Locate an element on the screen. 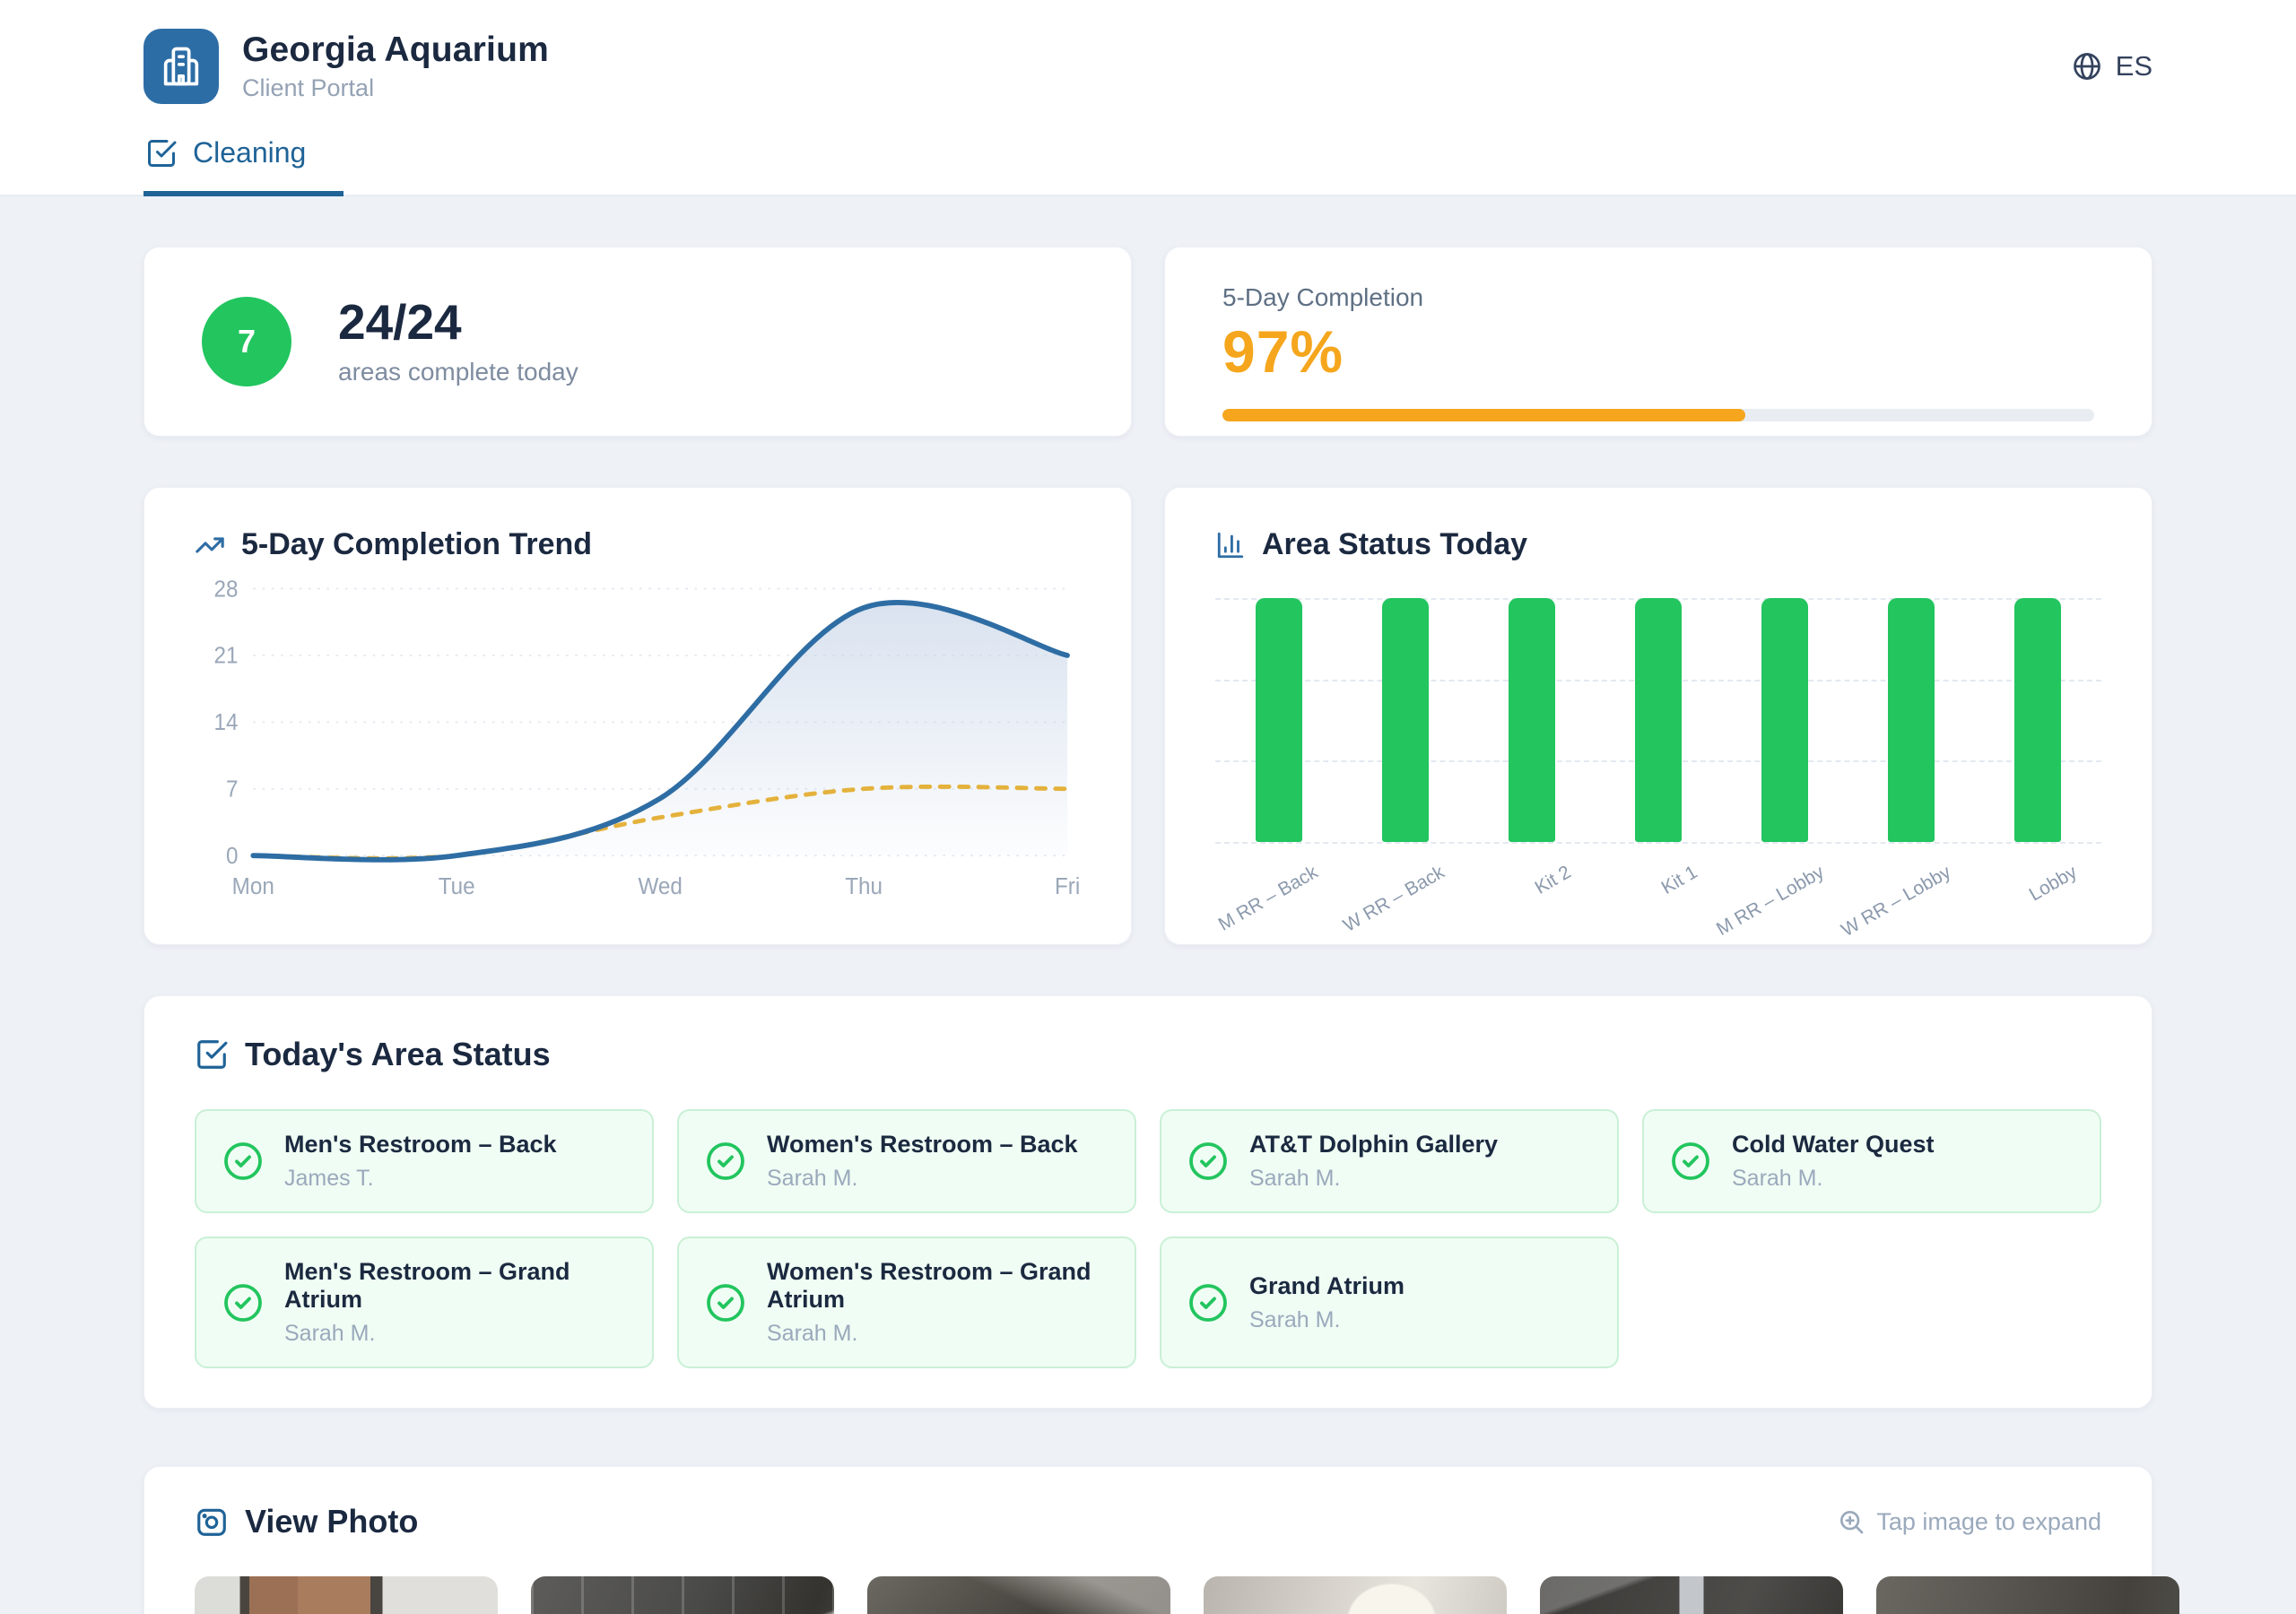  five-day-completion-card: 5-Day Completion 97% is located at coordinates (1658, 342).